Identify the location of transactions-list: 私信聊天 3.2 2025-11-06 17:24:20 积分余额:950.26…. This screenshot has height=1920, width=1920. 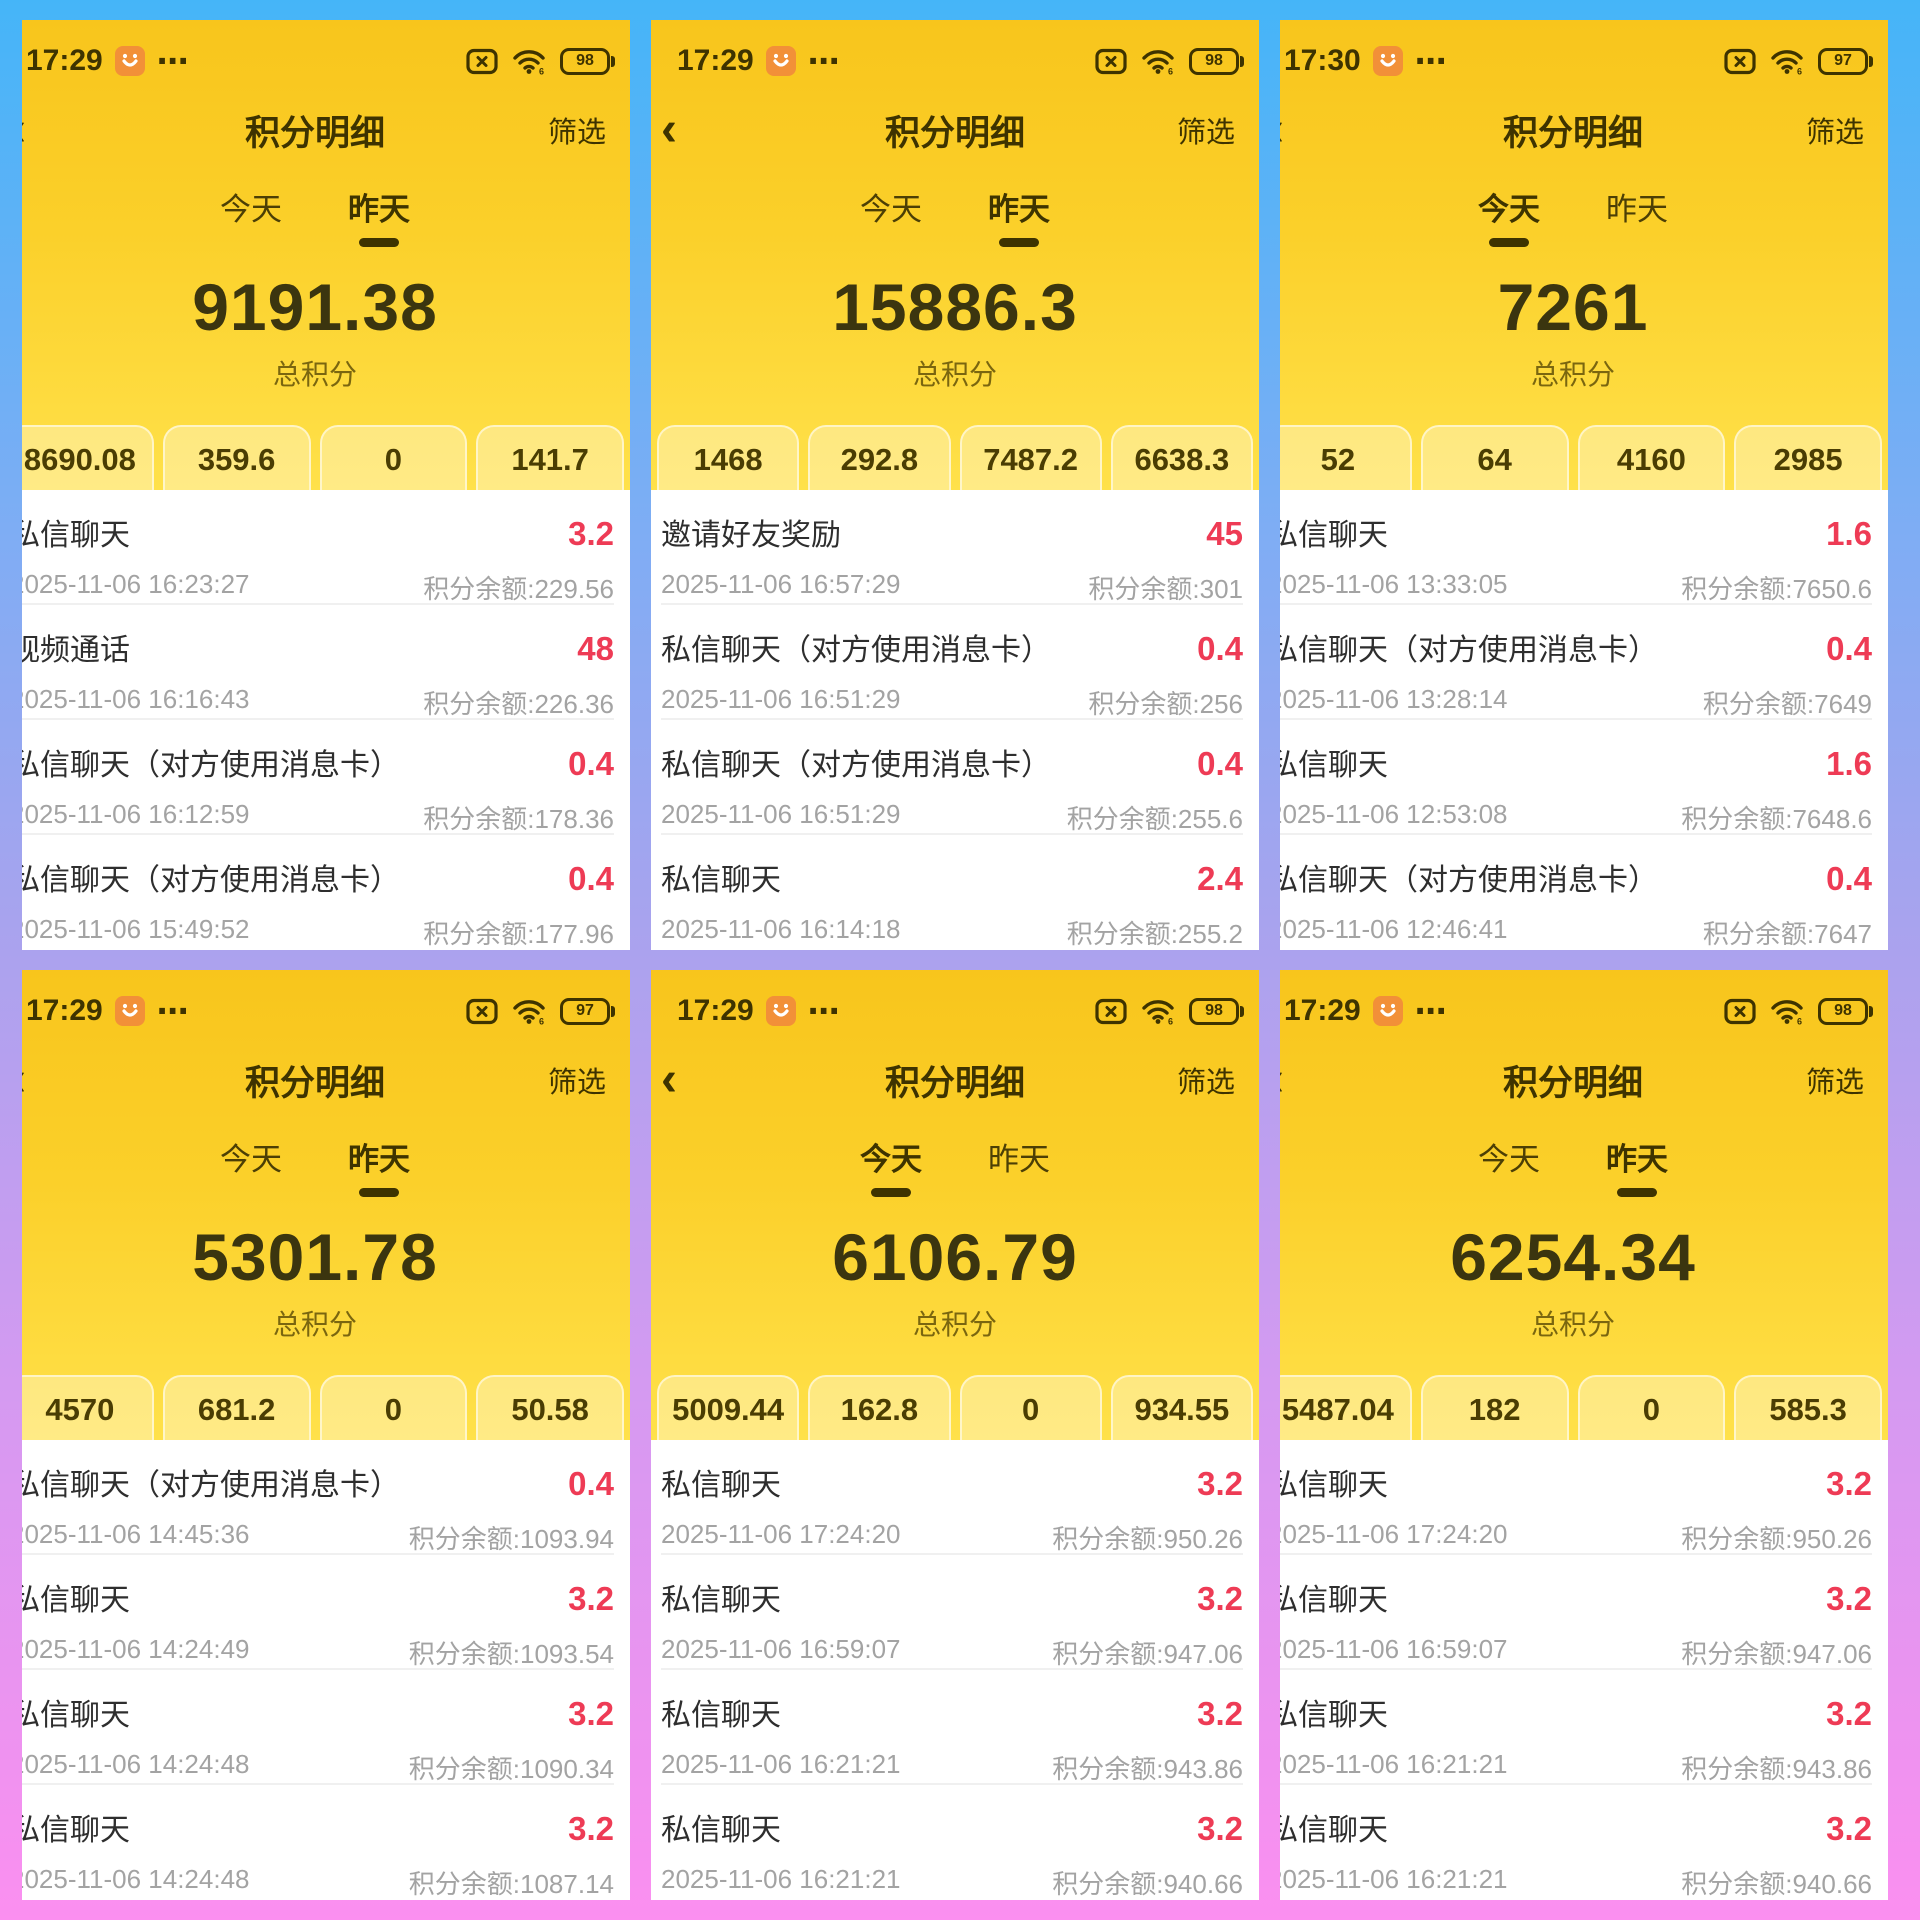
(955, 1670).